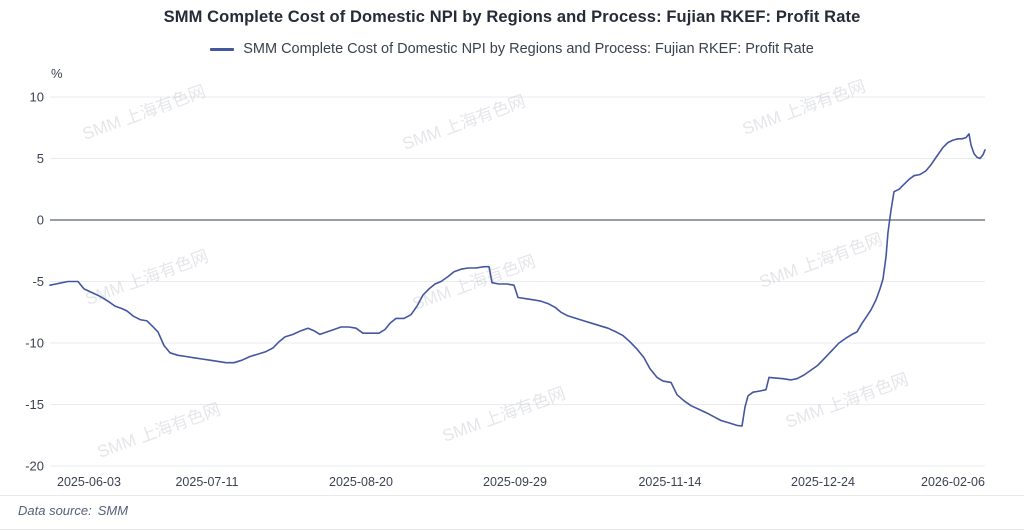 Image resolution: width=1024 pixels, height=530 pixels. What do you see at coordinates (222, 49) in the screenshot?
I see `legend-marker-line` at bounding box center [222, 49].